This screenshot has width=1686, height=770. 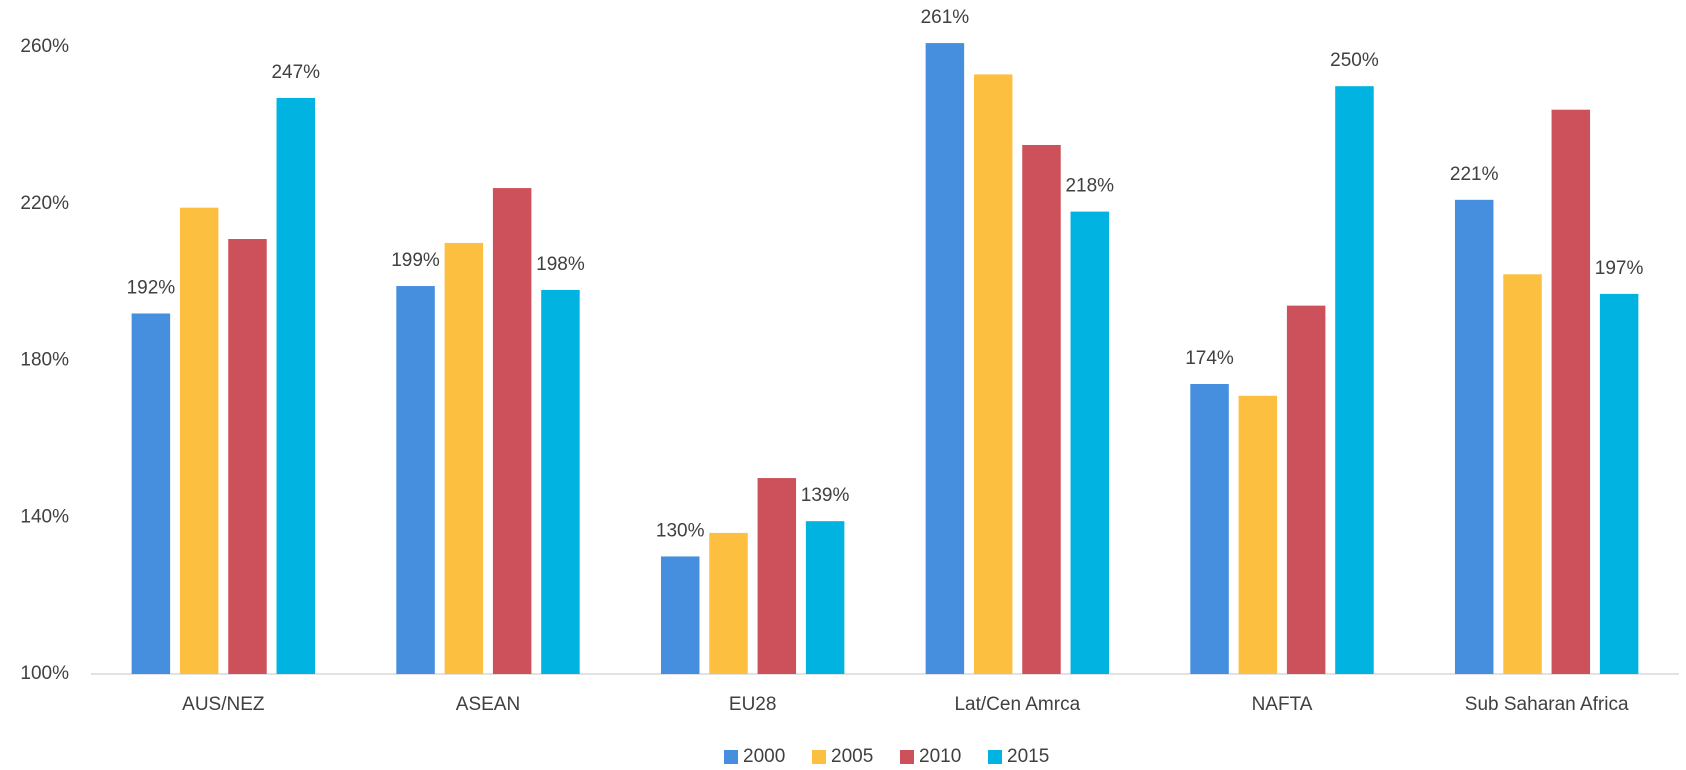 What do you see at coordinates (151, 287) in the screenshot?
I see `data-label: 192%` at bounding box center [151, 287].